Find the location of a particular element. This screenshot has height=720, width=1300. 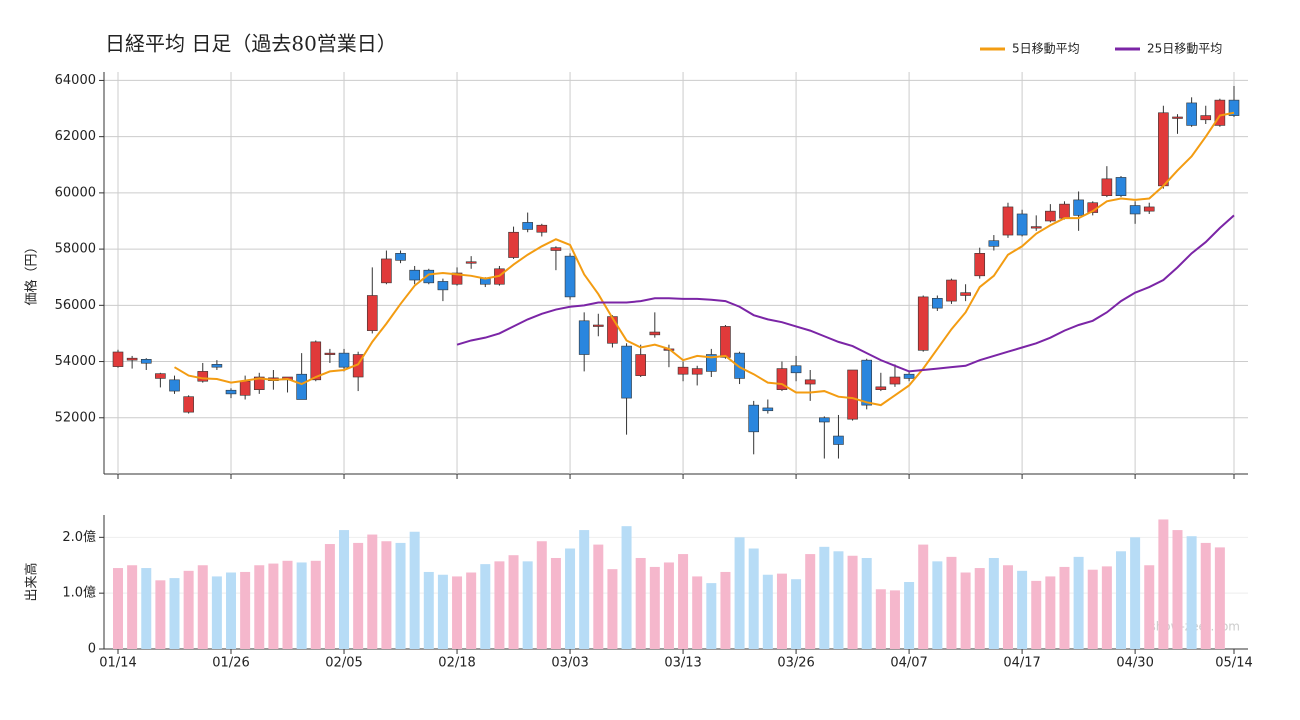

x-tick-label: 01/14 is located at coordinates (117, 663).